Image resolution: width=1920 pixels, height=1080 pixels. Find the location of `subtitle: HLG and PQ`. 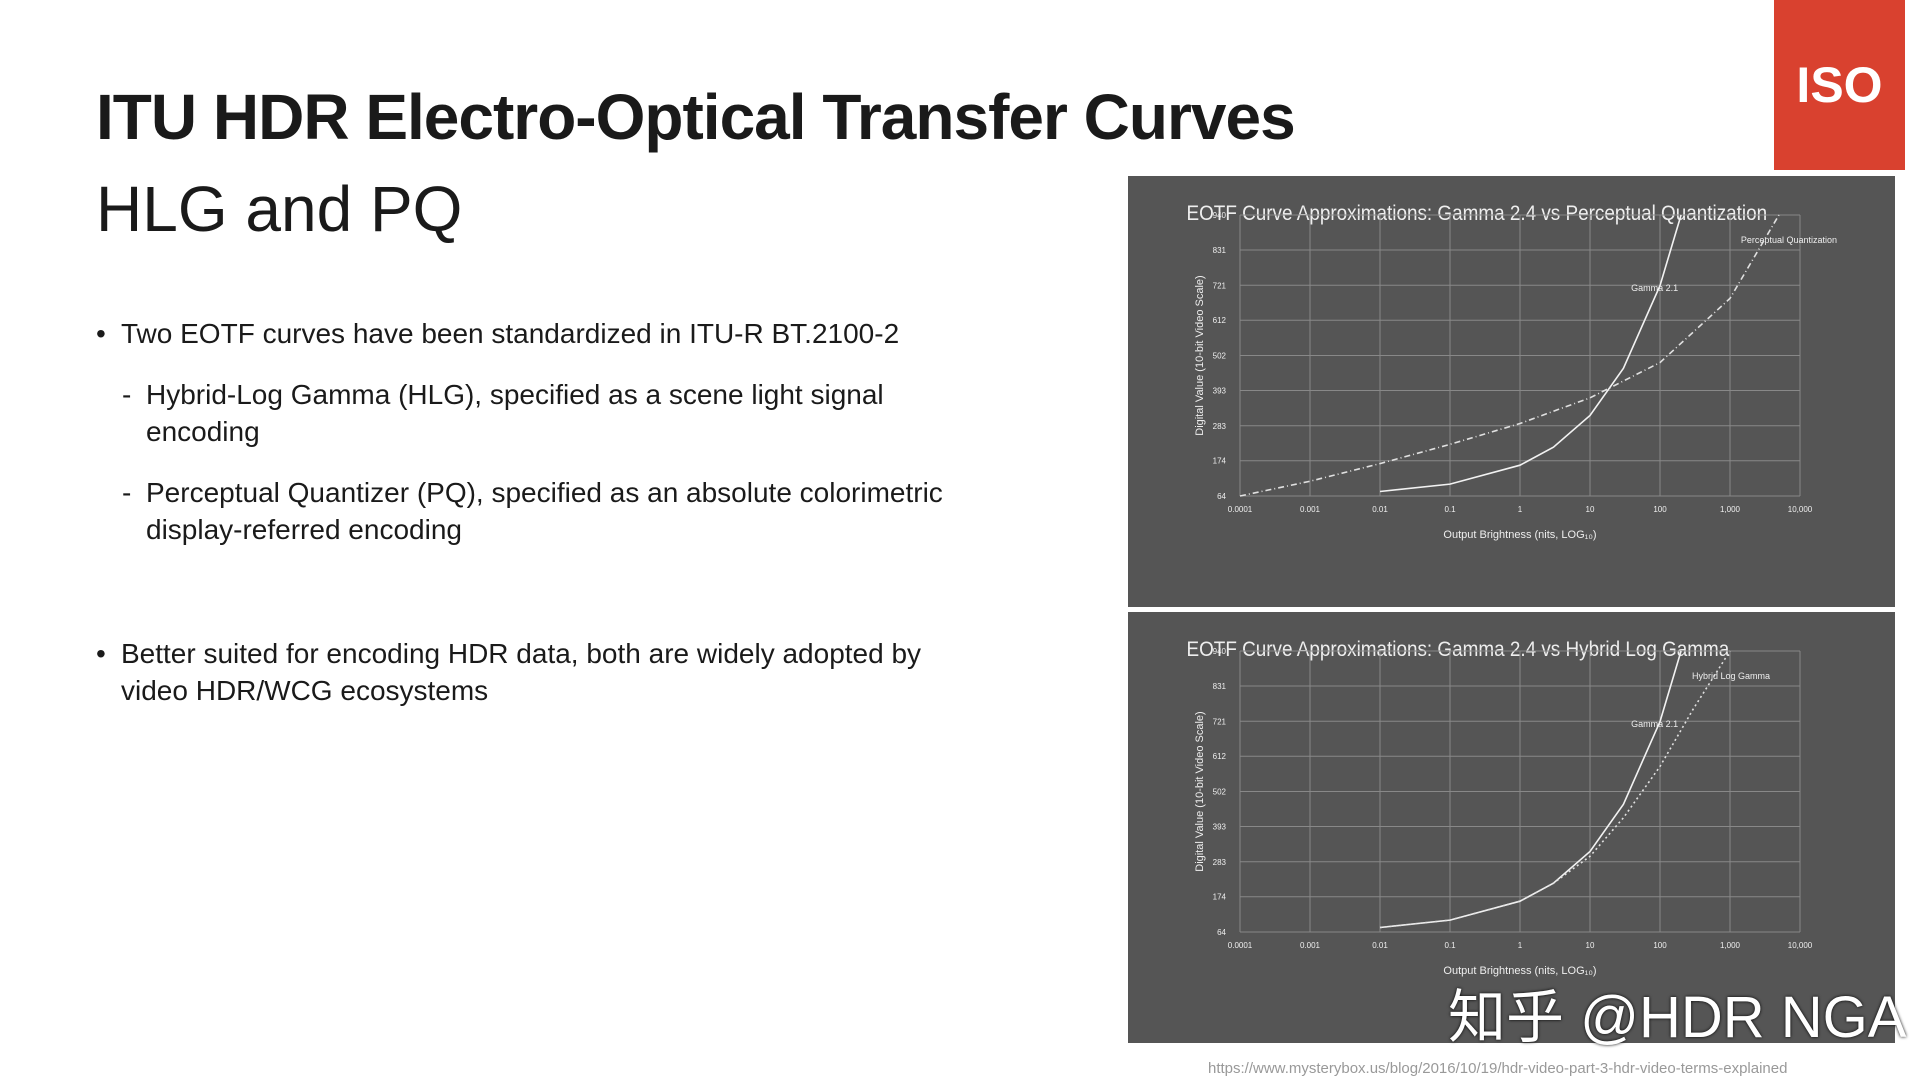

subtitle: HLG and PQ is located at coordinates (279, 209).